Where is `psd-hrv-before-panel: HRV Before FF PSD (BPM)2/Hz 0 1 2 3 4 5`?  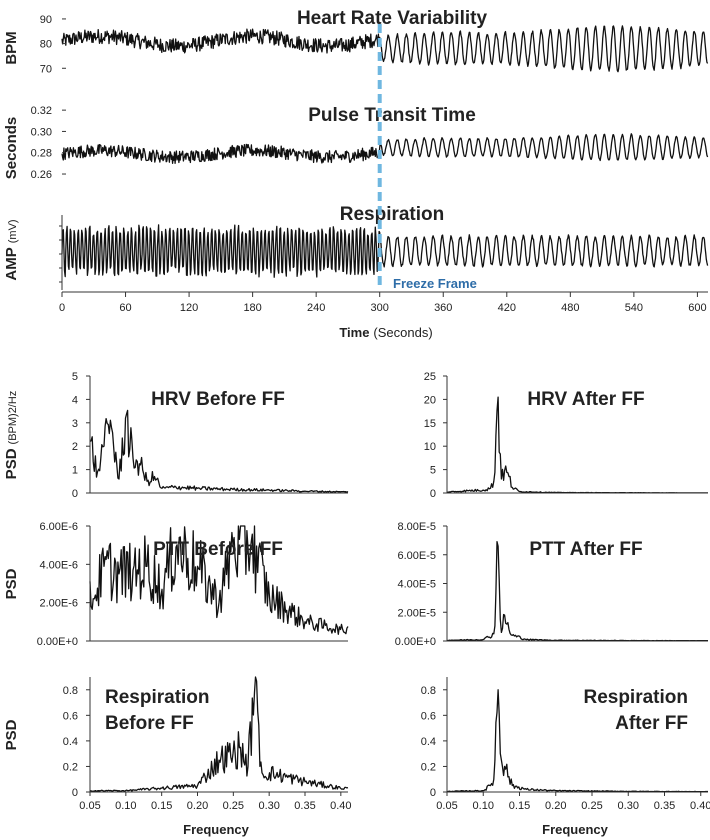
psd-hrv-before-panel: HRV Before FF PSD (BPM)2/Hz 0 1 2 3 4 5 is located at coordinates (176, 435).